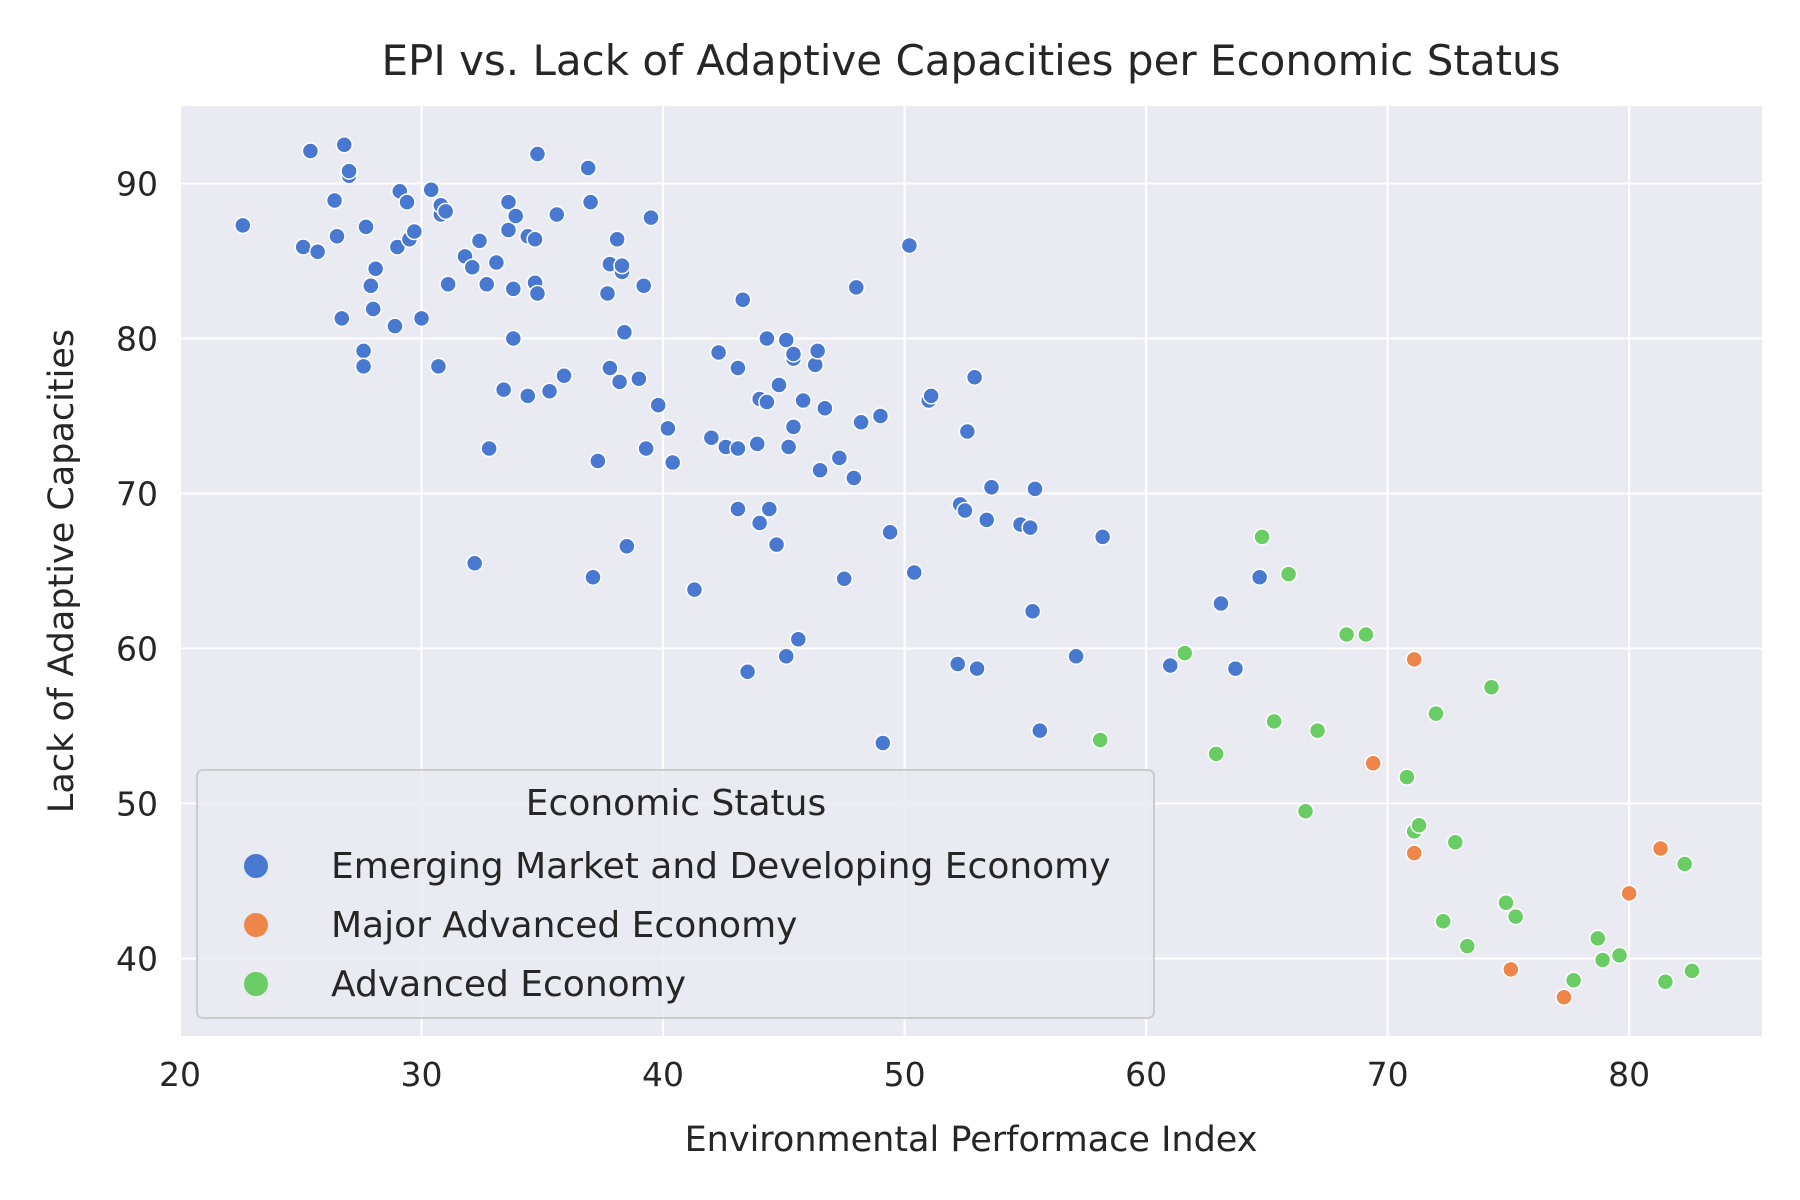 This screenshot has height=1200, width=1800. I want to click on y-tick-label: 40, so click(137, 959).